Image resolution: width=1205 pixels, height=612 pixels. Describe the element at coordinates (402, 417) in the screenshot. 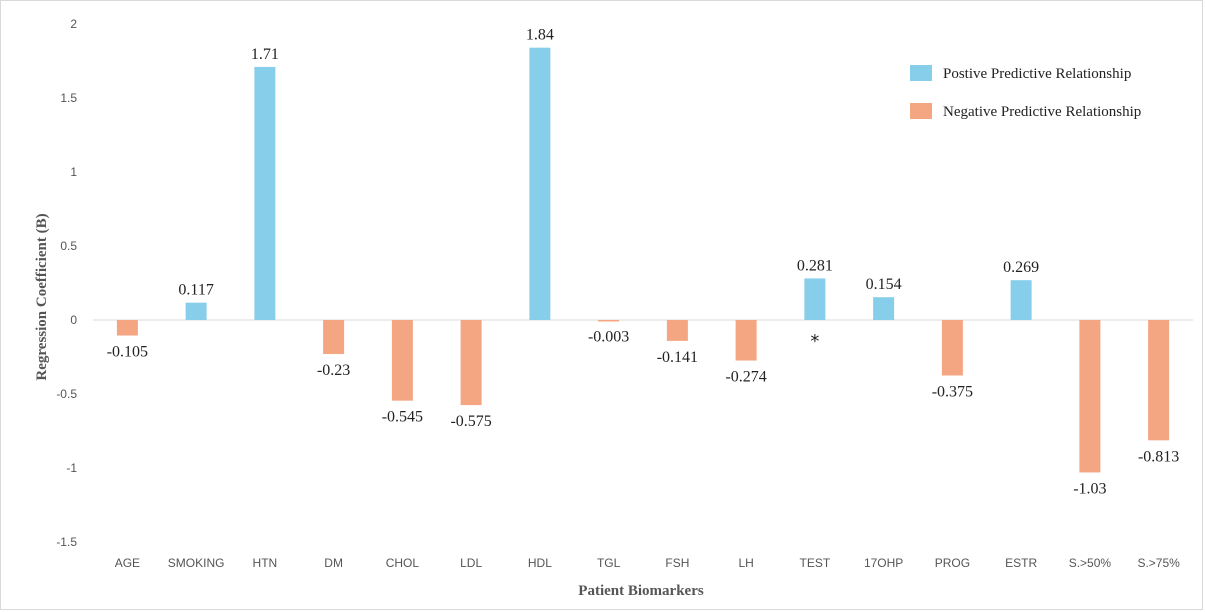

I see `data-label: -0.545` at that location.